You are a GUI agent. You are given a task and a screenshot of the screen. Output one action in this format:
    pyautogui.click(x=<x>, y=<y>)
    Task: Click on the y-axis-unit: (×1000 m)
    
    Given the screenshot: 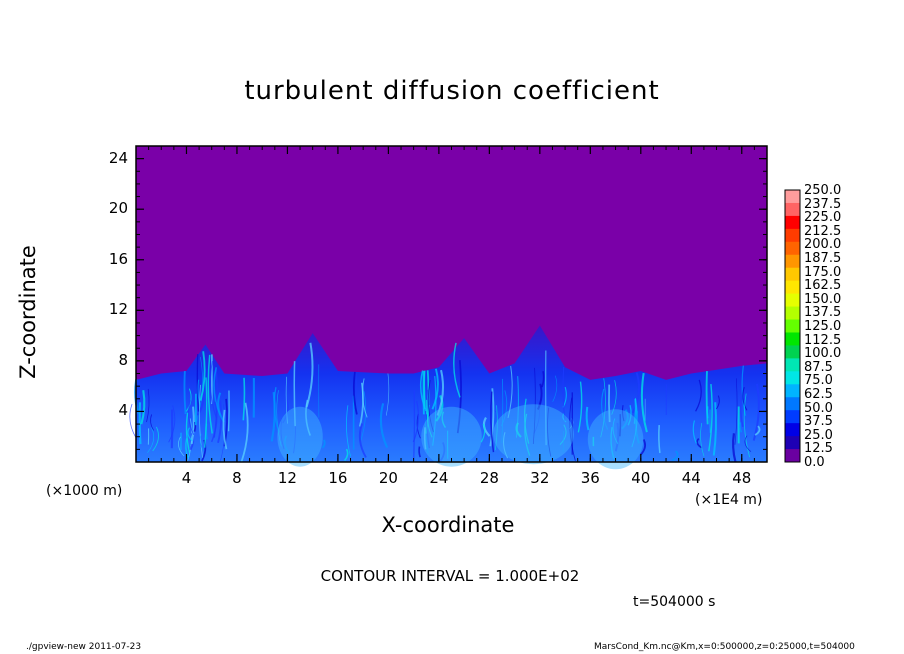 What is the action you would take?
    pyautogui.click(x=84, y=491)
    